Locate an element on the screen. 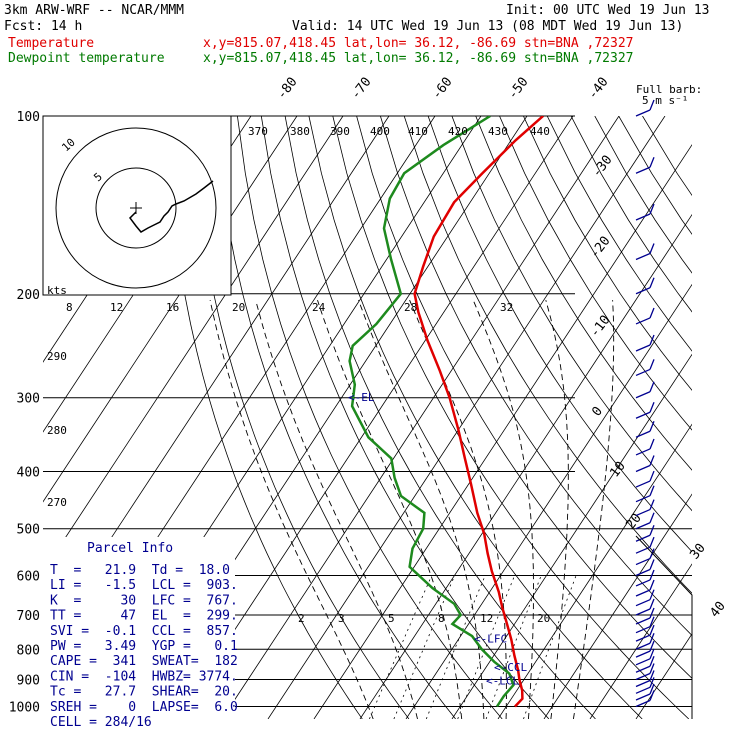 This screenshot has width=740, height=740. barb-note-line2: 5 m s⁻¹ is located at coordinates (665, 100).